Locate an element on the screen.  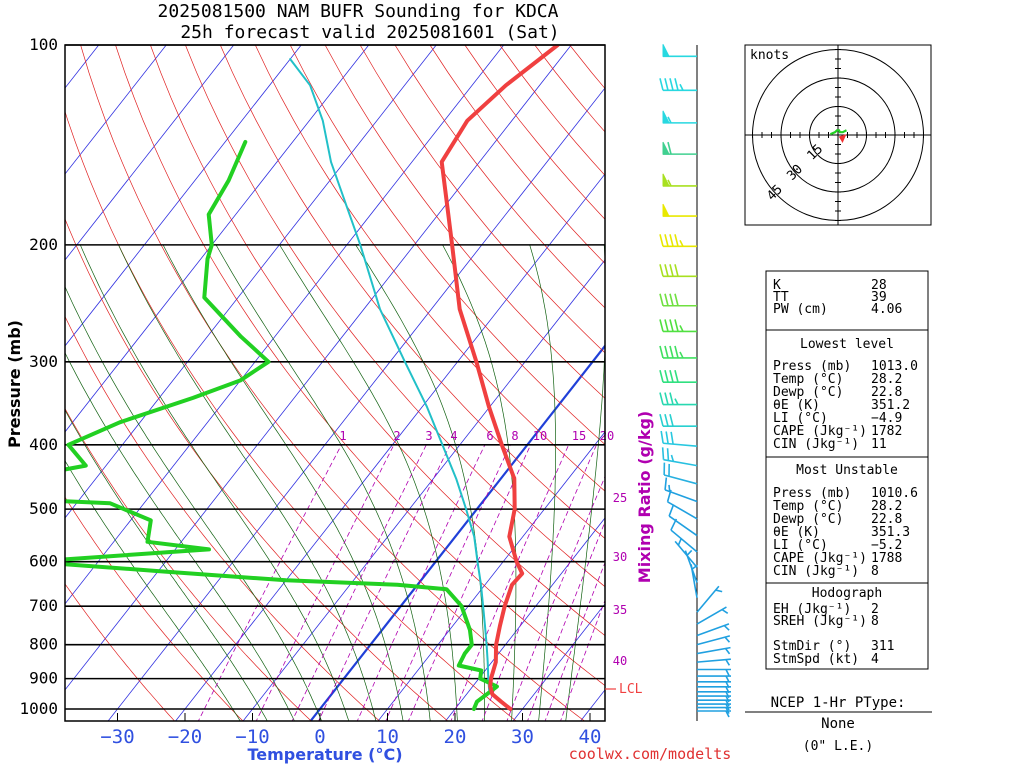
credit-text: coolwx.com/modelts is located at coordinates (650, 754).